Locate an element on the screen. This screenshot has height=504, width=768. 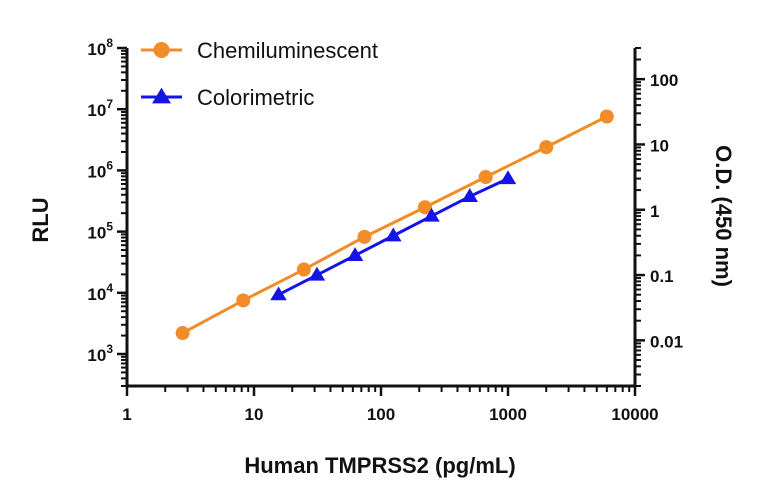
y2-tick-label: 1 is located at coordinates (654, 211).